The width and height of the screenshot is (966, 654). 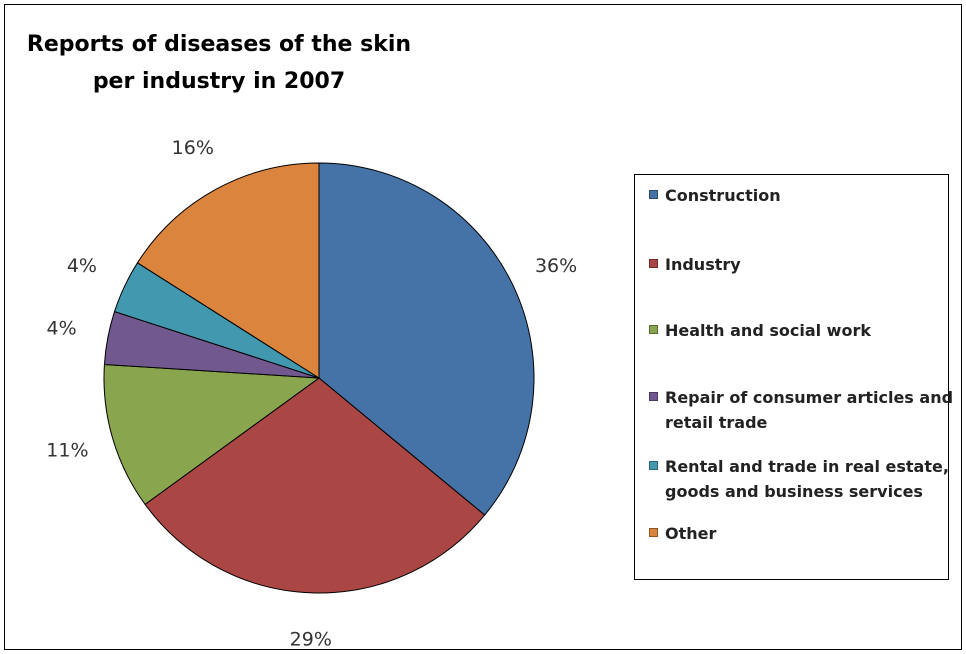 What do you see at coordinates (228, 270) in the screenshot?
I see `pie-slice-other` at bounding box center [228, 270].